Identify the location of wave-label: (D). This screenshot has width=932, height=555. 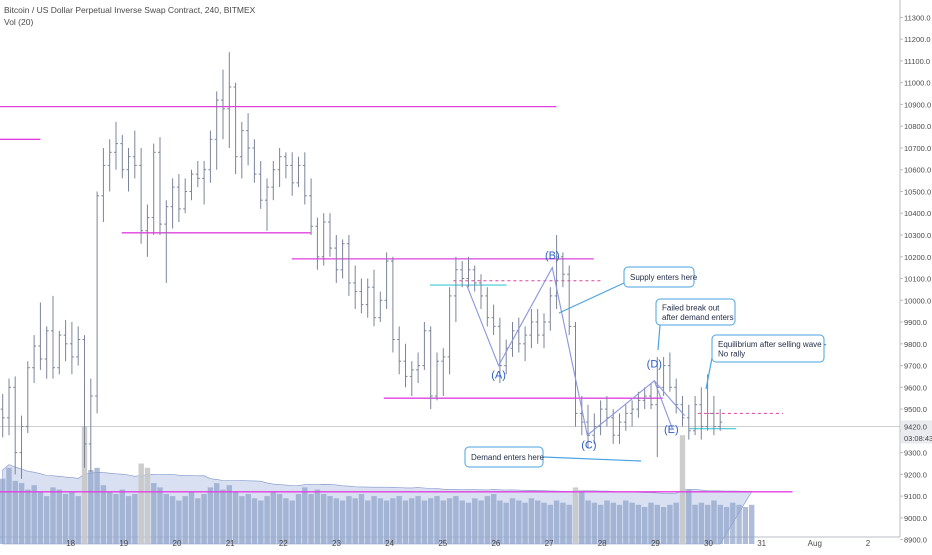
(654, 365).